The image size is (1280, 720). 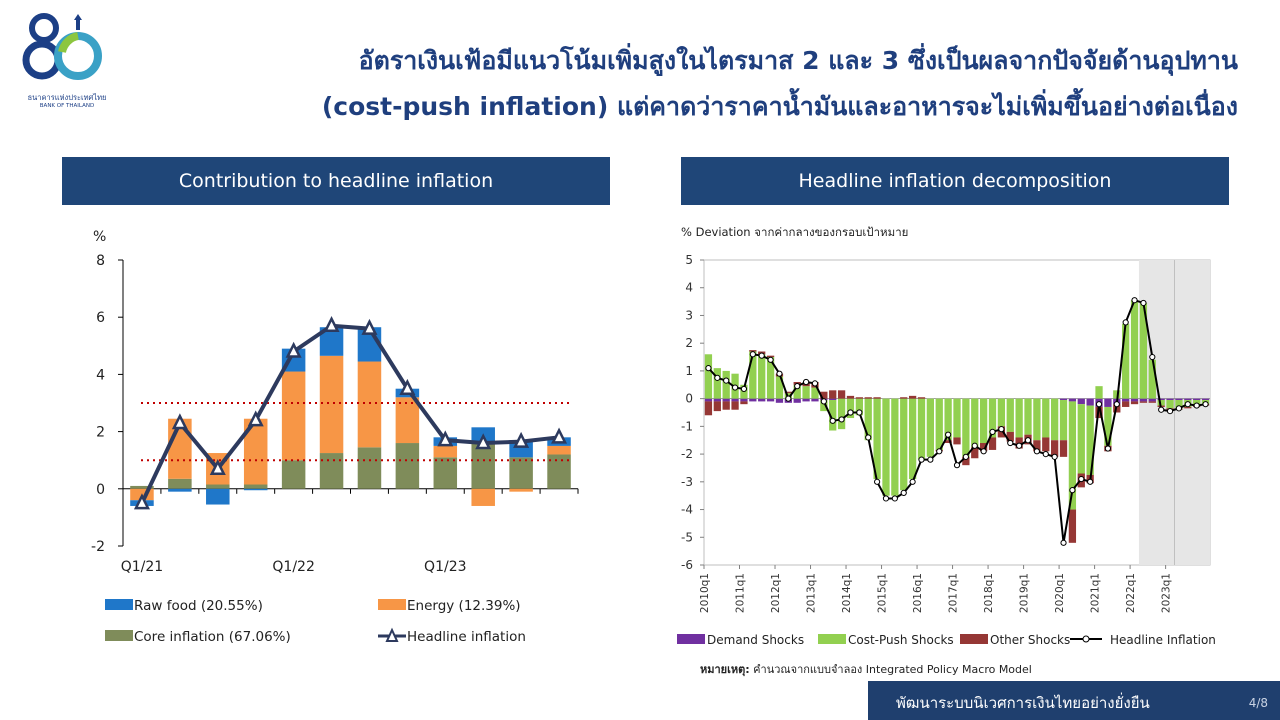 I want to click on x-tick-label: 2012q1, so click(x=776, y=593).